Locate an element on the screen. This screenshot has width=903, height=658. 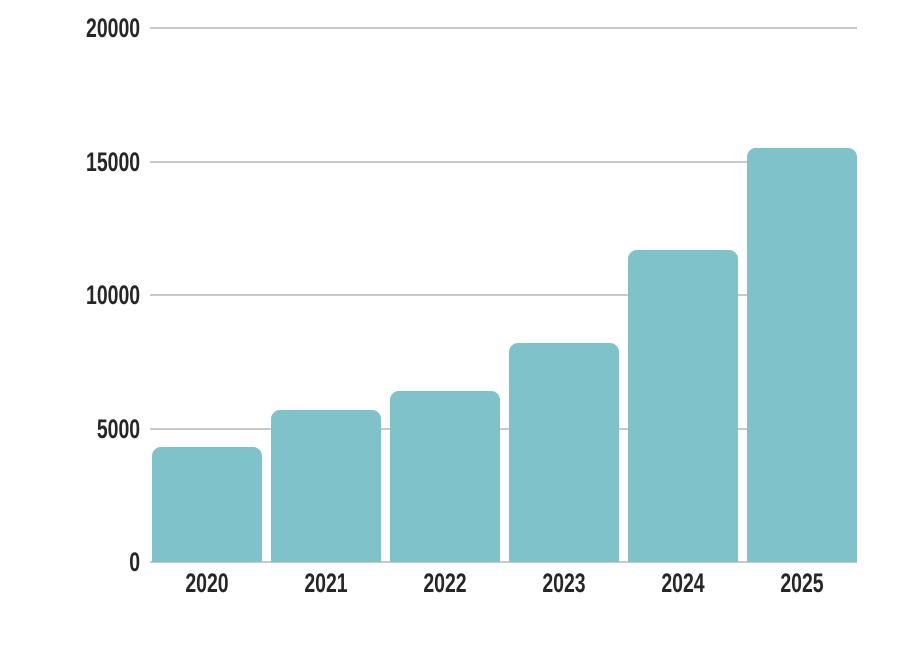
bar-2022 is located at coordinates (445, 476).